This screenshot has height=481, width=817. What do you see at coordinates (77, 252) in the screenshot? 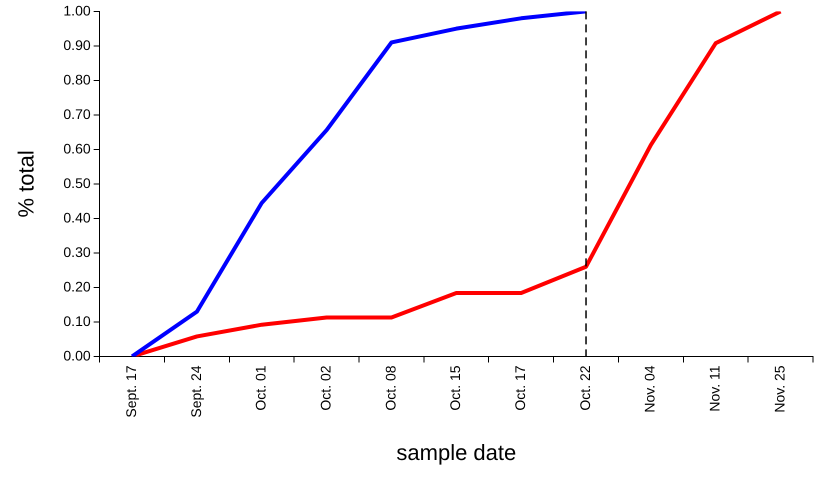
I see `y-tick-label: 0.30` at bounding box center [77, 252].